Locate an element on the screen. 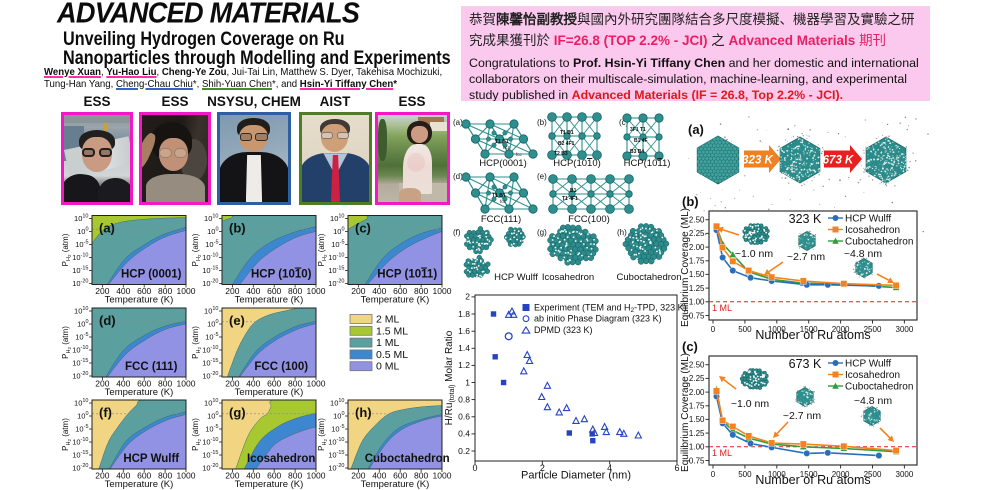  svg-text: Cuboctahedron is located at coordinates (879, 242).